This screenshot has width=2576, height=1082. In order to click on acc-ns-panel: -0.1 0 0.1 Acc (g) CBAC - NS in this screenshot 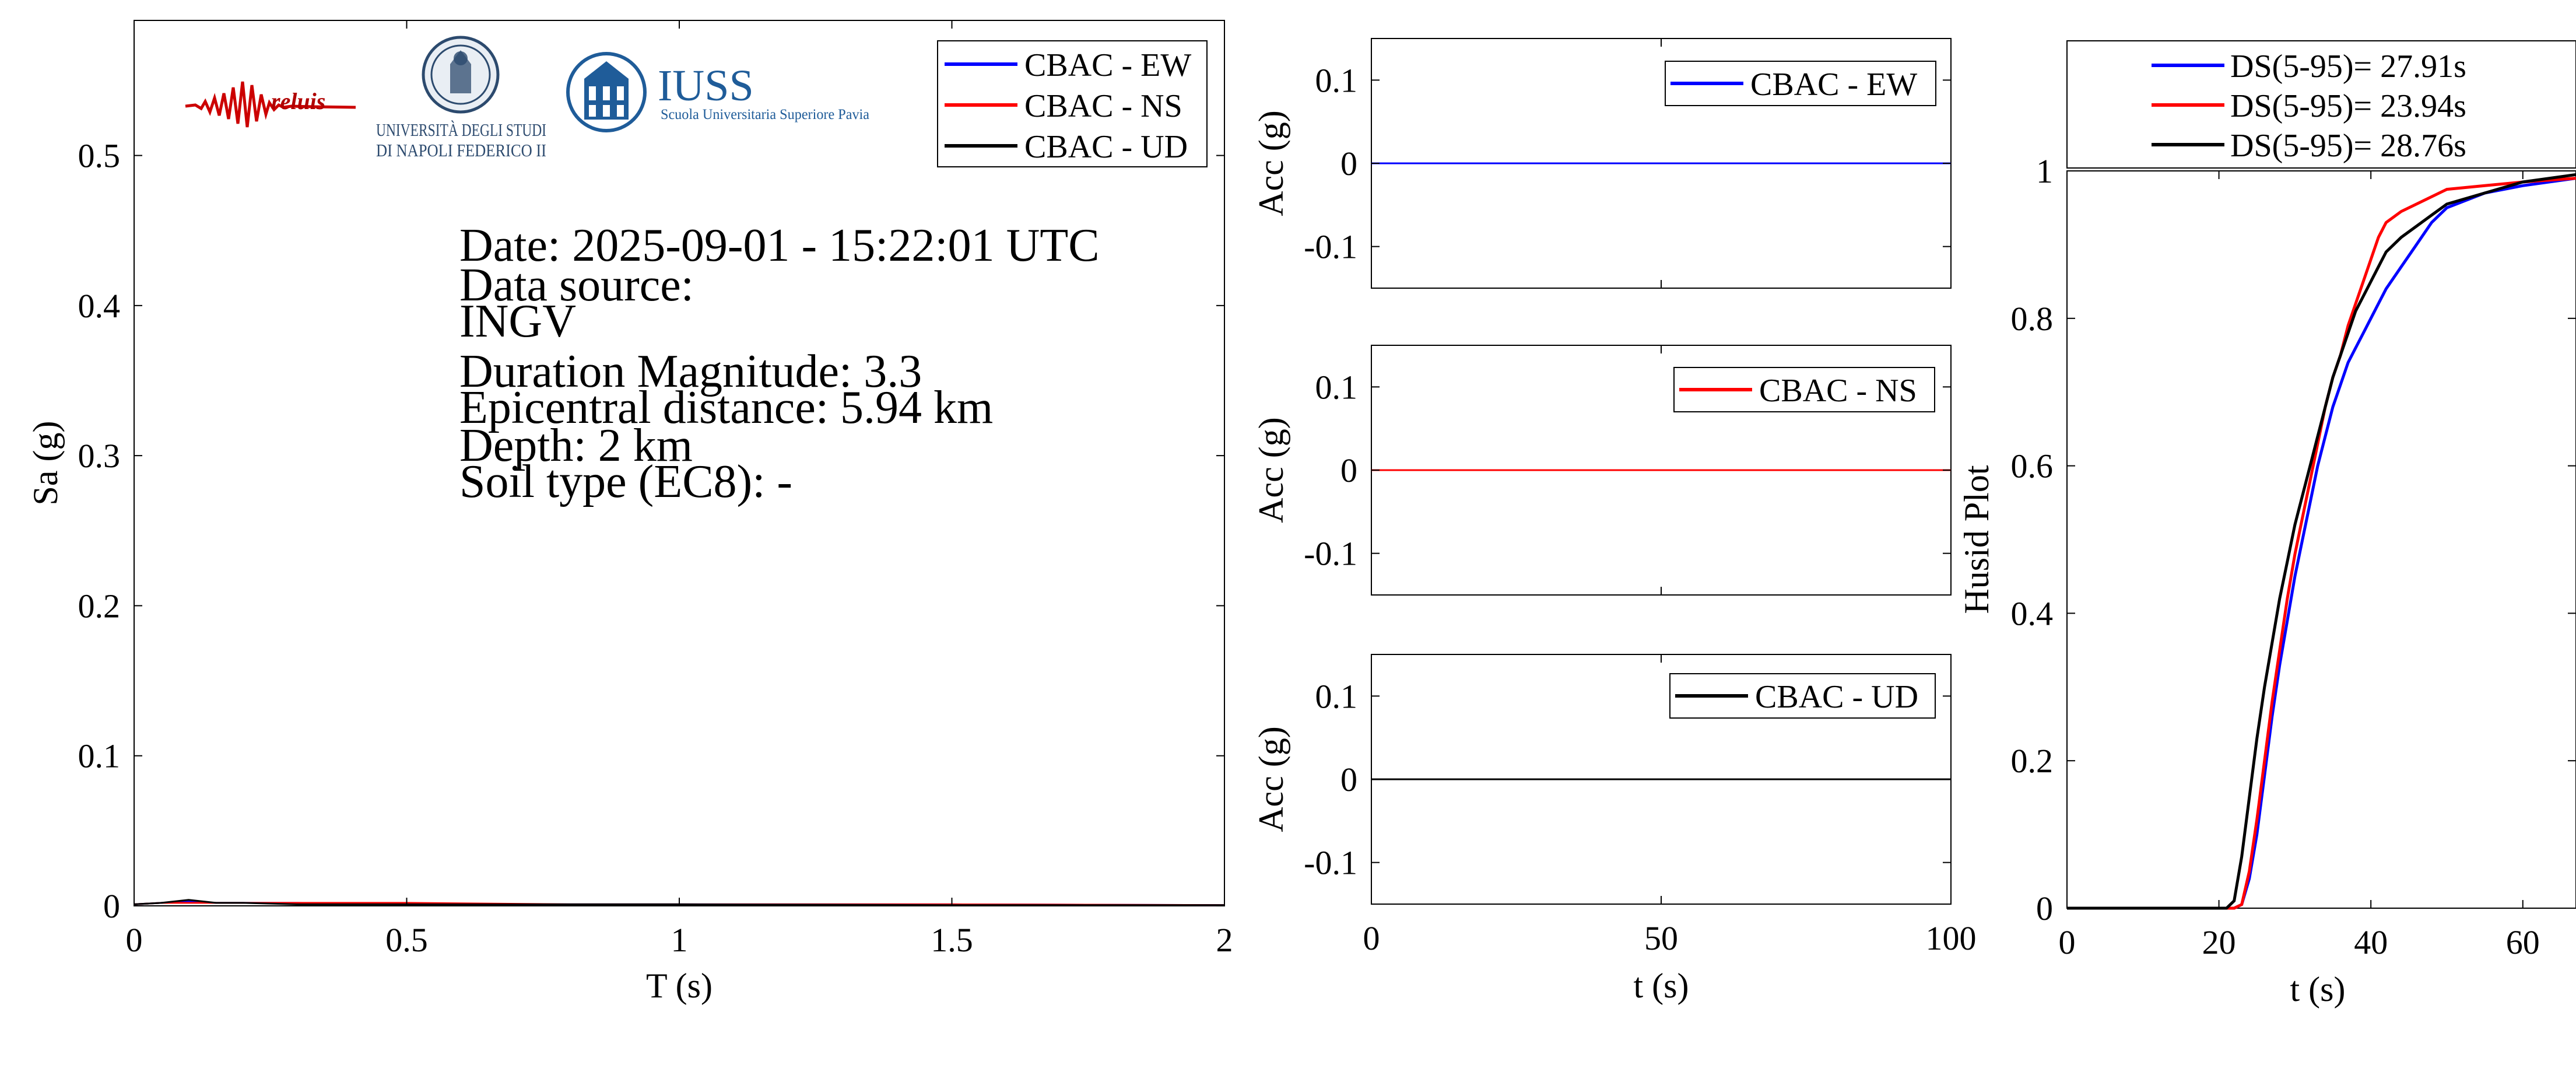, I will do `click(1602, 470)`.